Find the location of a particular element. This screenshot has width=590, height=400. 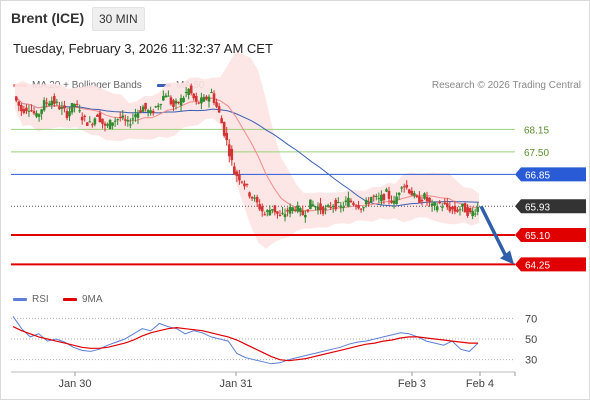

x-tick-label: Jan 31 is located at coordinates (235, 384).